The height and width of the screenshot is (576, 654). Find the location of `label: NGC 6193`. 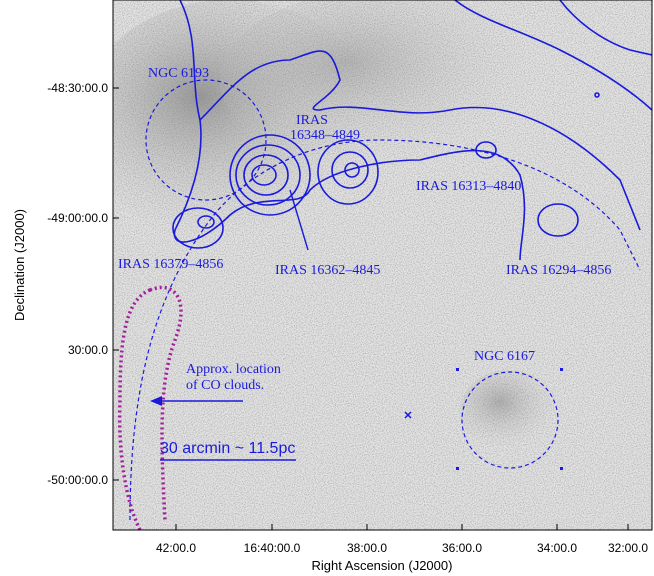

label: NGC 6193 is located at coordinates (178, 73).